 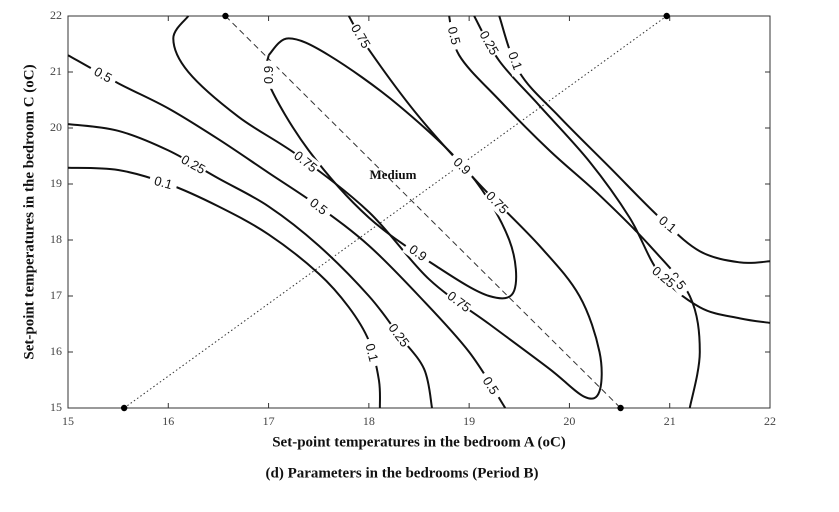 I want to click on x-tick-label: 18, so click(x=369, y=421).